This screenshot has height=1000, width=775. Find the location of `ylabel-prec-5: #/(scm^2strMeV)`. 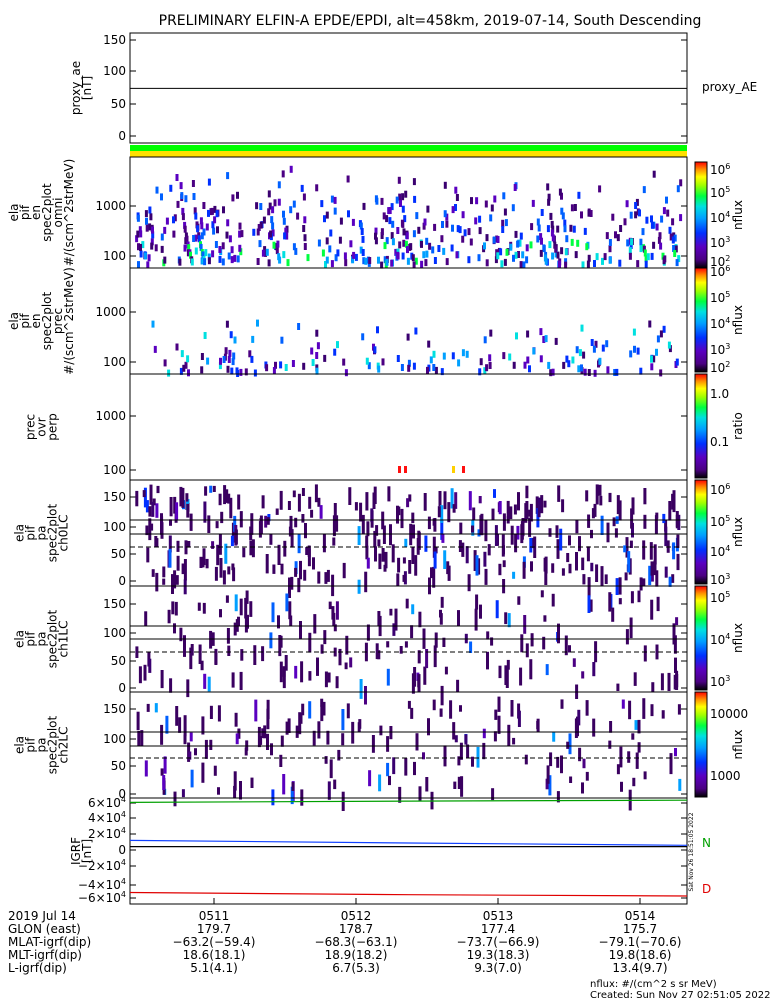

ylabel-prec-5: #/(scm^2strMeV) is located at coordinates (69, 321).